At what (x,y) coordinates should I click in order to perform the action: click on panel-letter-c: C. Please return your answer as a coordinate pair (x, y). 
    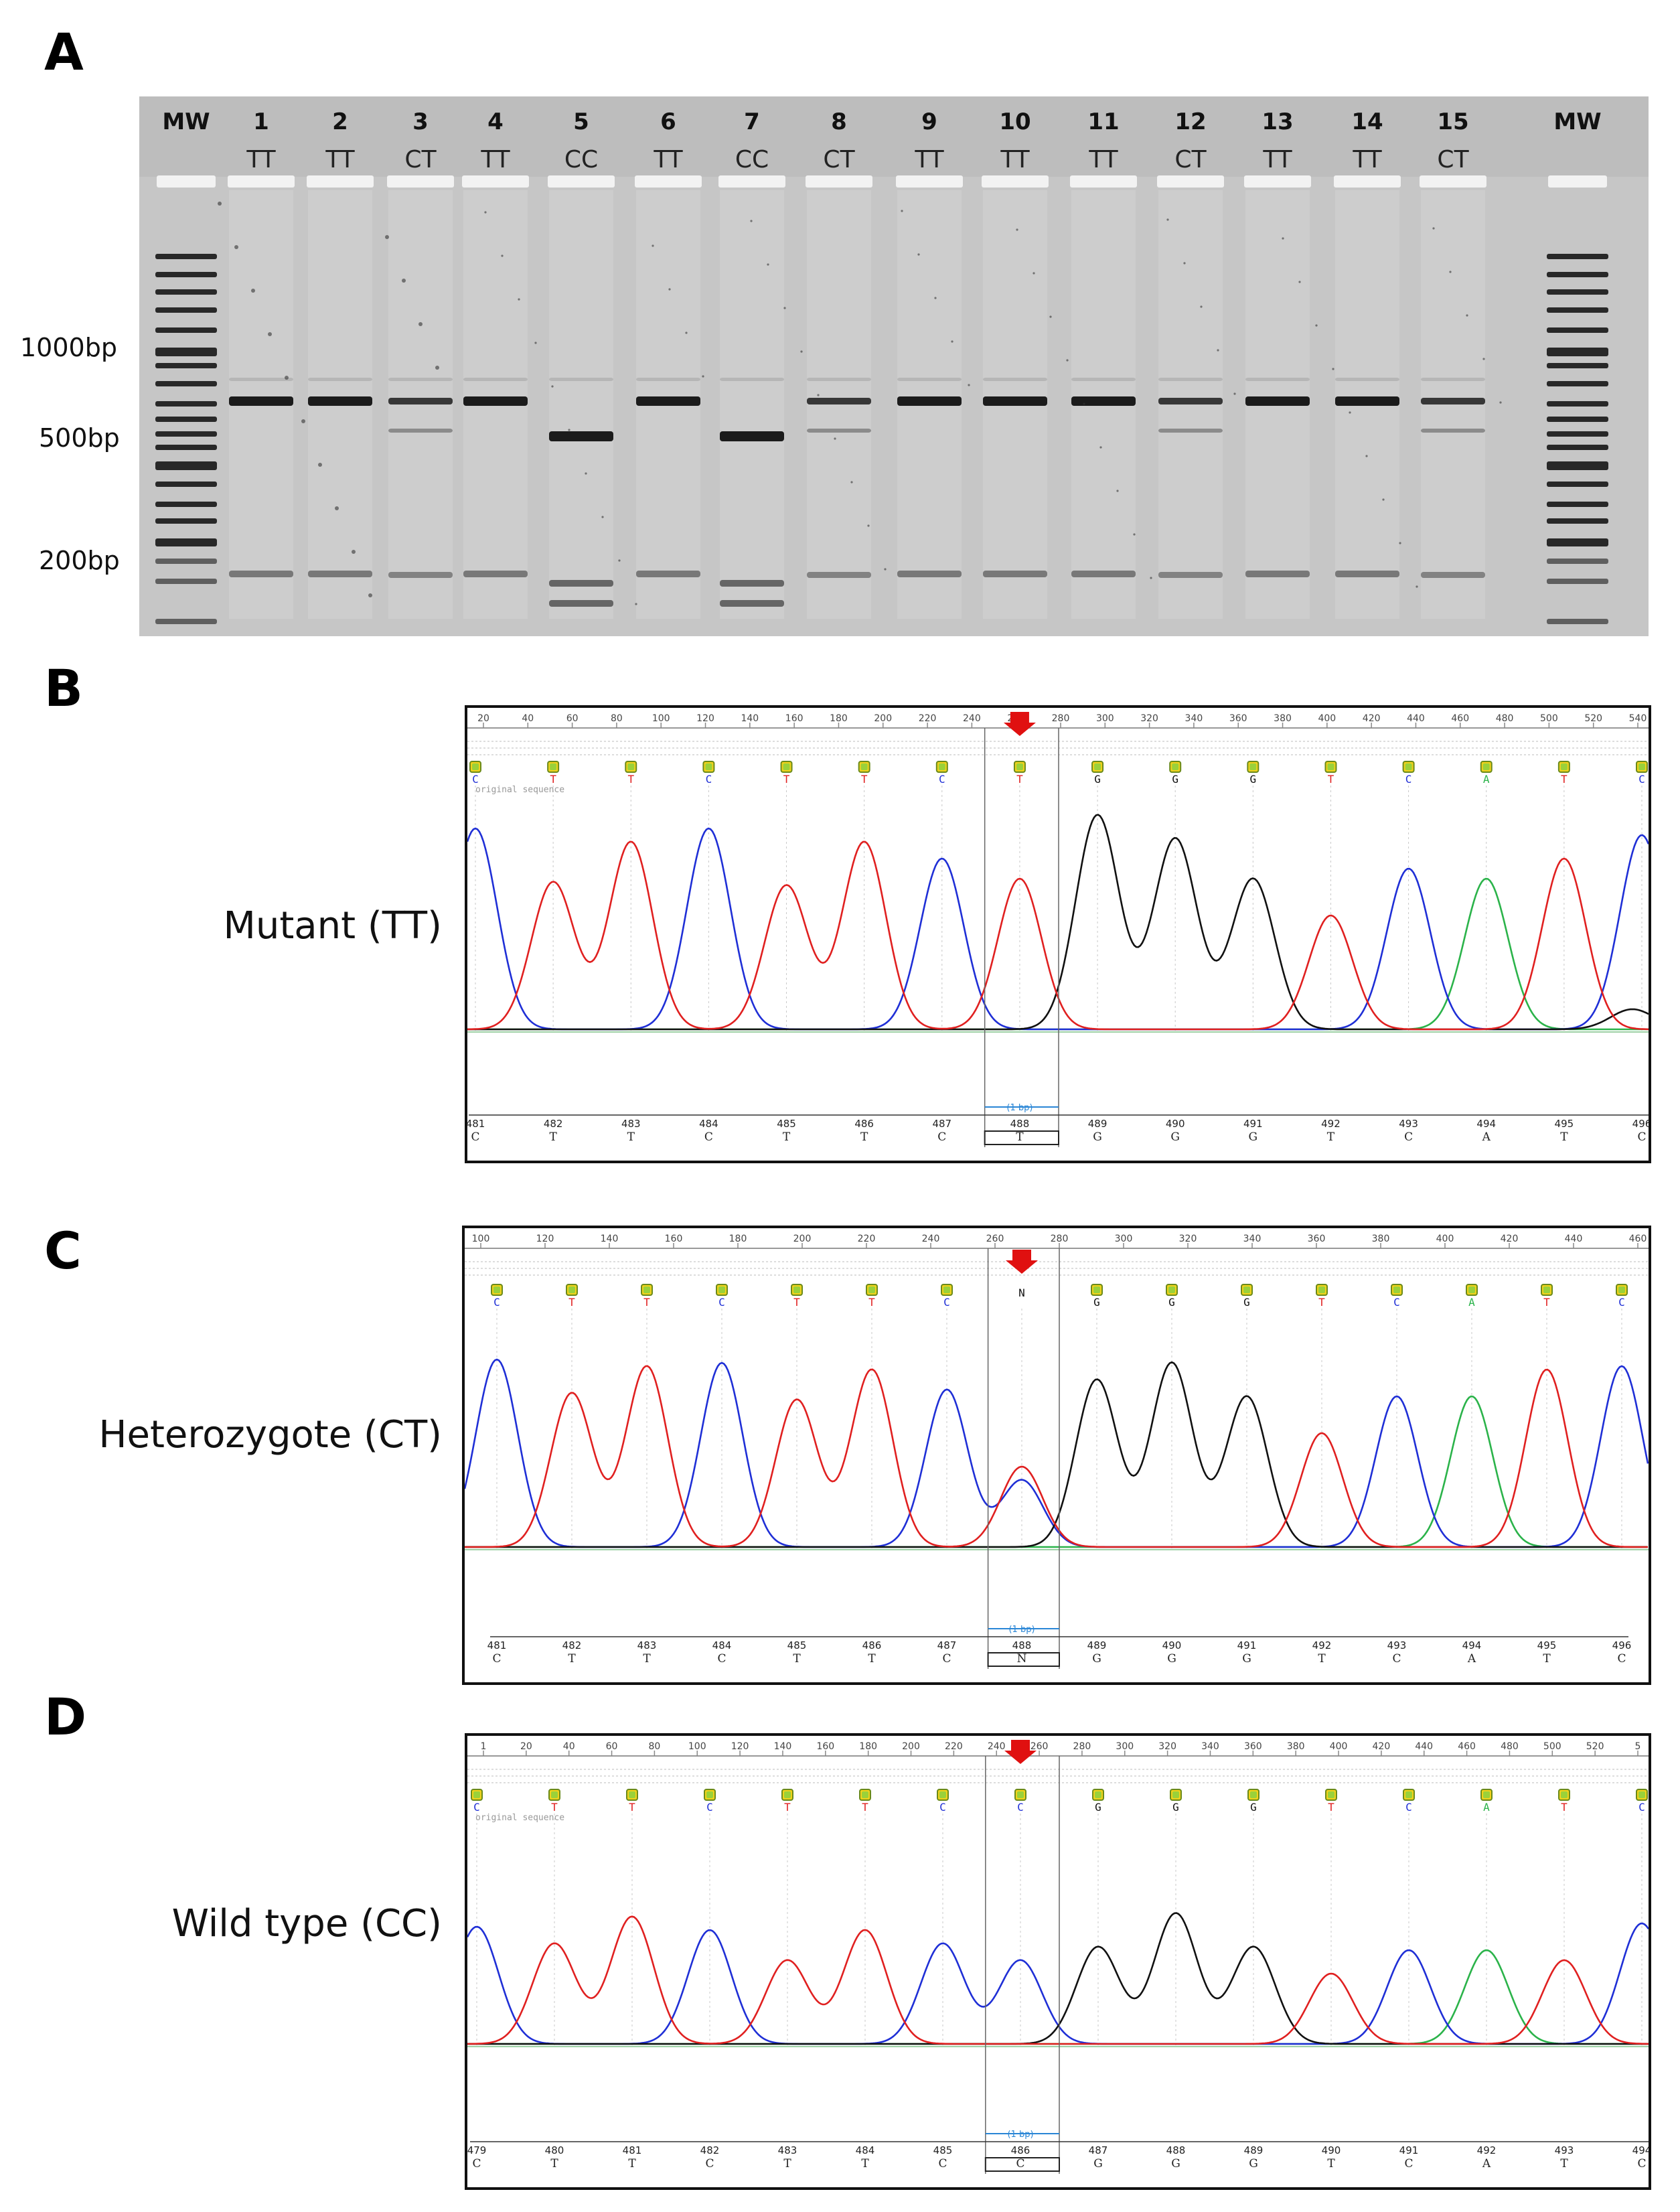
    Looking at the image, I should click on (63, 1250).